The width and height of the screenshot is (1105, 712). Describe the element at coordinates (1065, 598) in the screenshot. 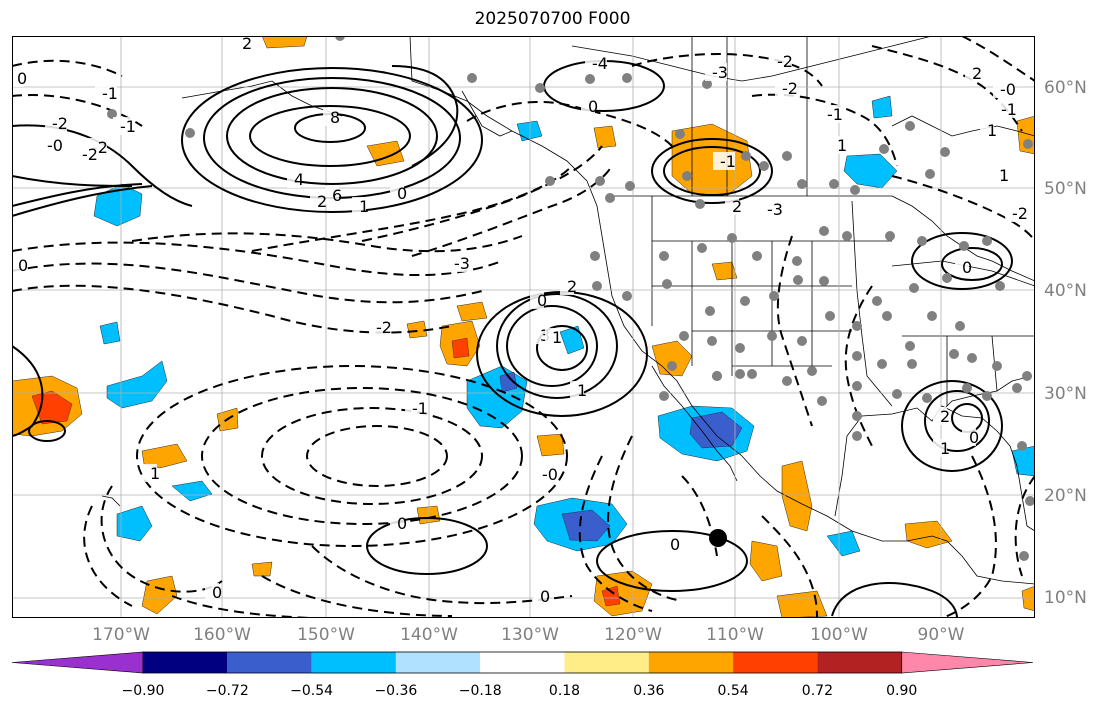

I see `lat-label: 10°N` at that location.